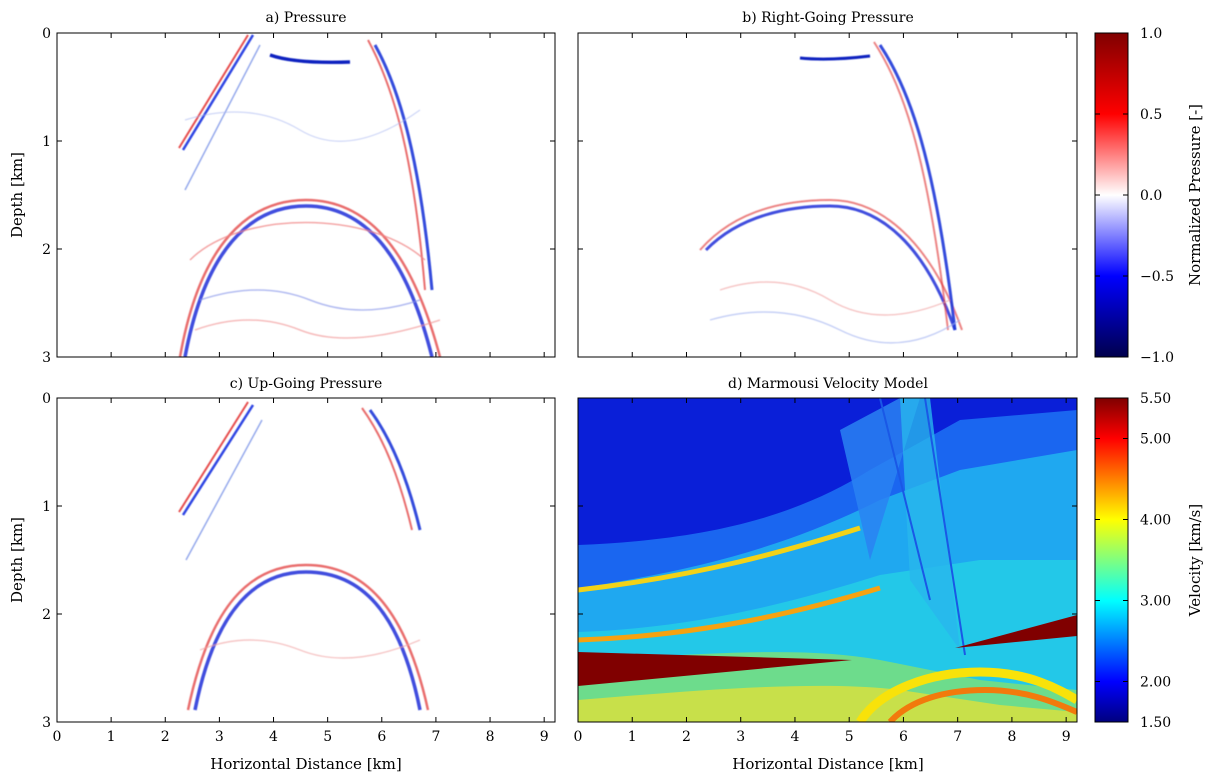 Image resolution: width=1209 pixels, height=774 pixels. What do you see at coordinates (830, 267) in the screenshot?
I see `wave-b-arc-blue` at bounding box center [830, 267].